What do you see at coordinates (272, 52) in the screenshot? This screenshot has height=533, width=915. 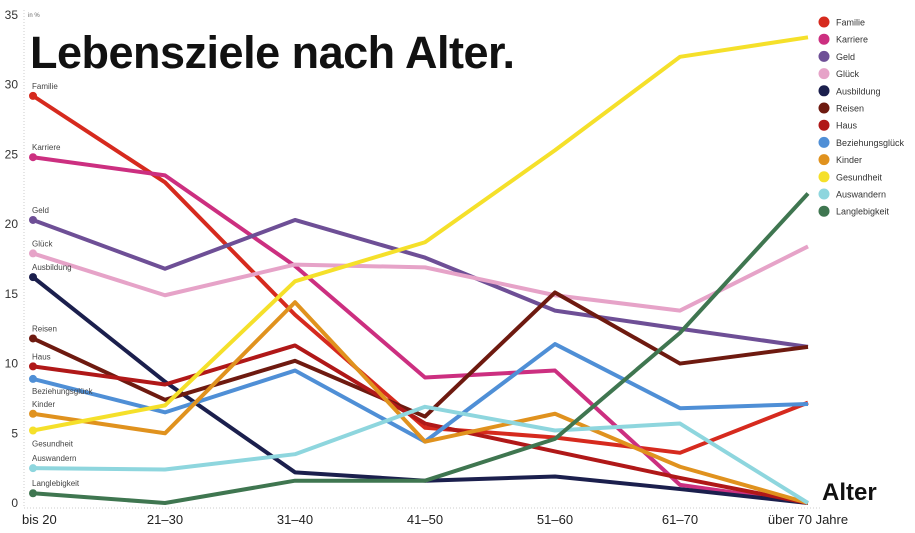 I see `chart-title: Lebensziele nach Alter.` at bounding box center [272, 52].